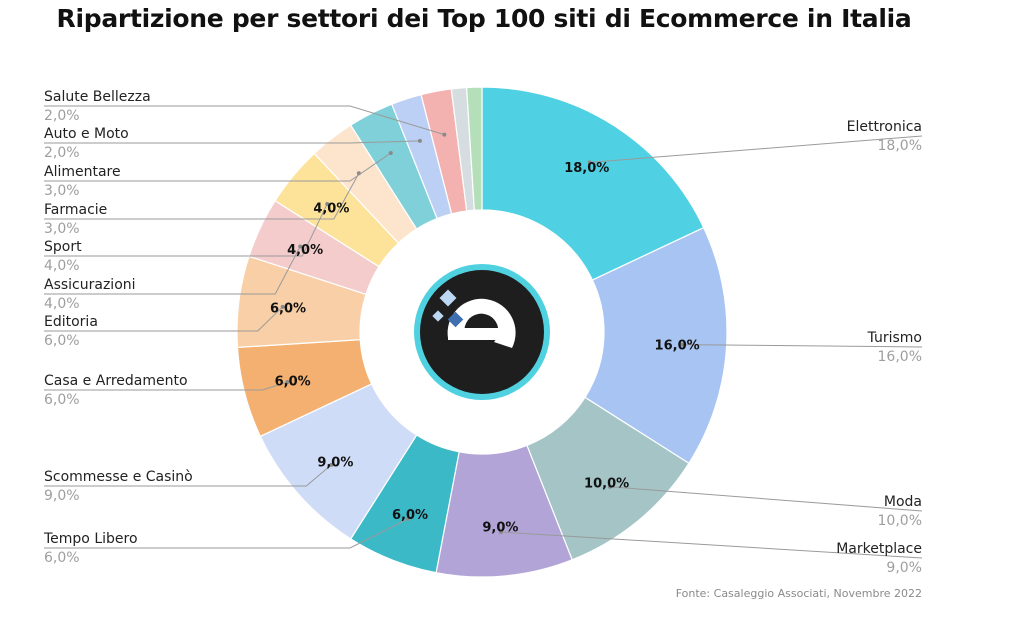 Image resolution: width=1036 pixels, height=642 pixels. I want to click on slice-value-label: 16,0%, so click(677, 345).